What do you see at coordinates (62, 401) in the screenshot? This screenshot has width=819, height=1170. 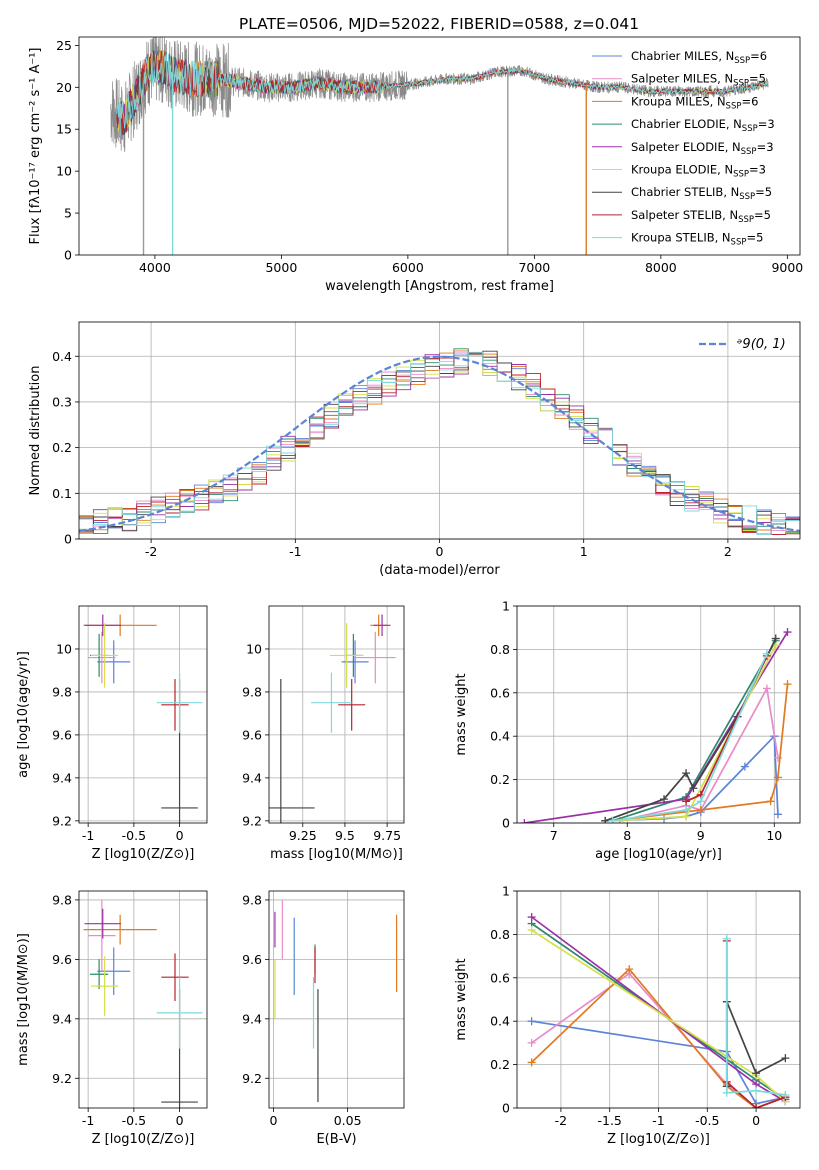 I see `y-tick-label: 0.3` at bounding box center [62, 401].